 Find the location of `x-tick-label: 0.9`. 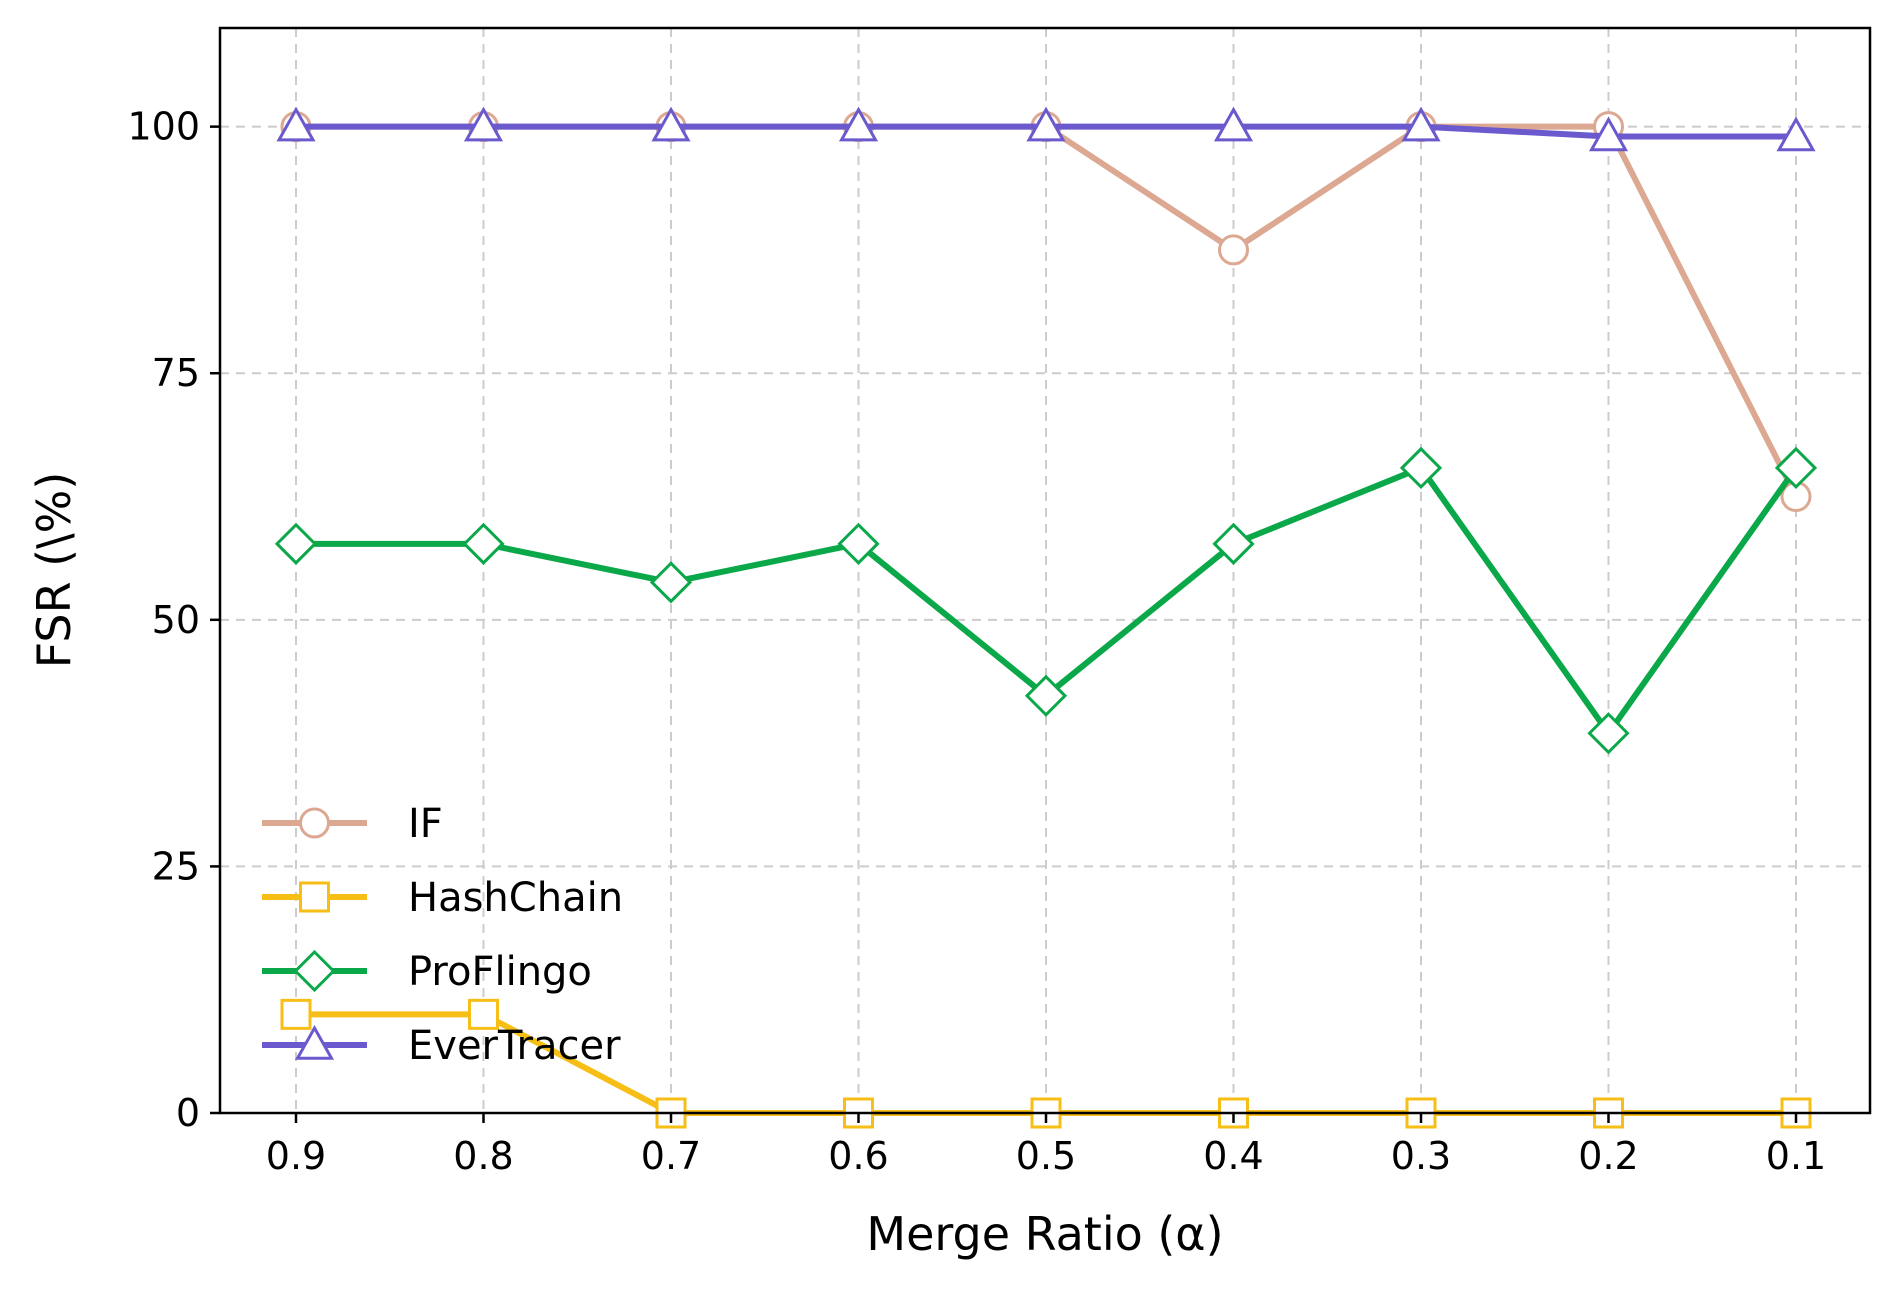

x-tick-label: 0.9 is located at coordinates (296, 1156).